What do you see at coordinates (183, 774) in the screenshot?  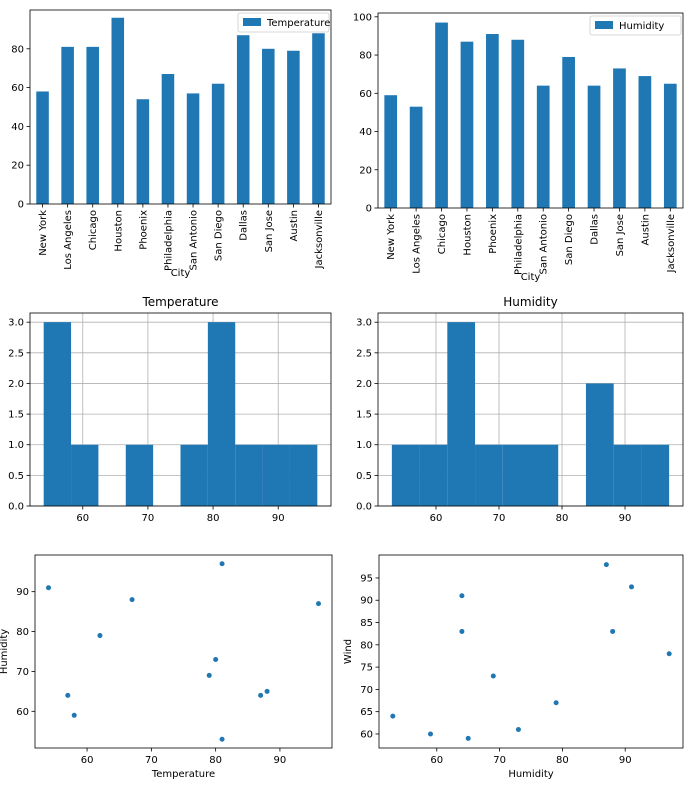 I see `x-axis-label: Temperature` at bounding box center [183, 774].